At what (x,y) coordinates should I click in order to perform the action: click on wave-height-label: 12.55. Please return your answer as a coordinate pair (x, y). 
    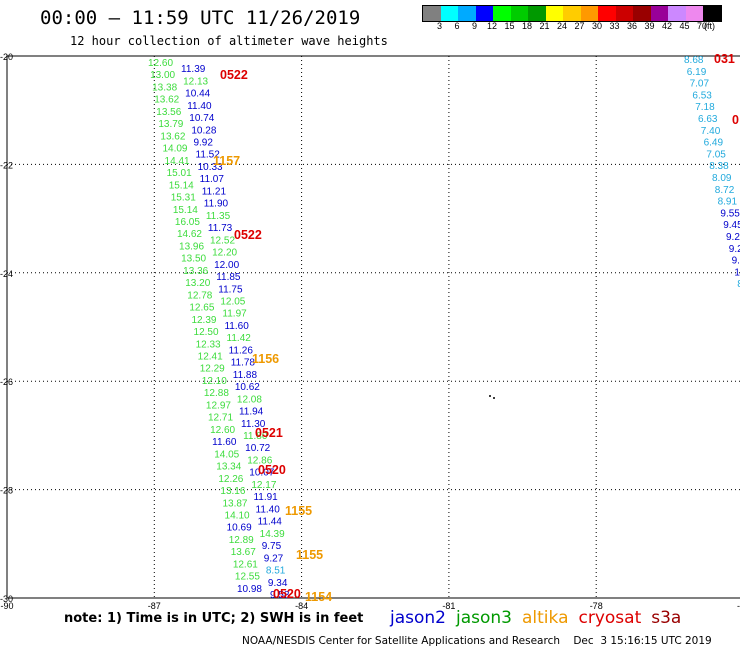
    Looking at the image, I should click on (247, 577).